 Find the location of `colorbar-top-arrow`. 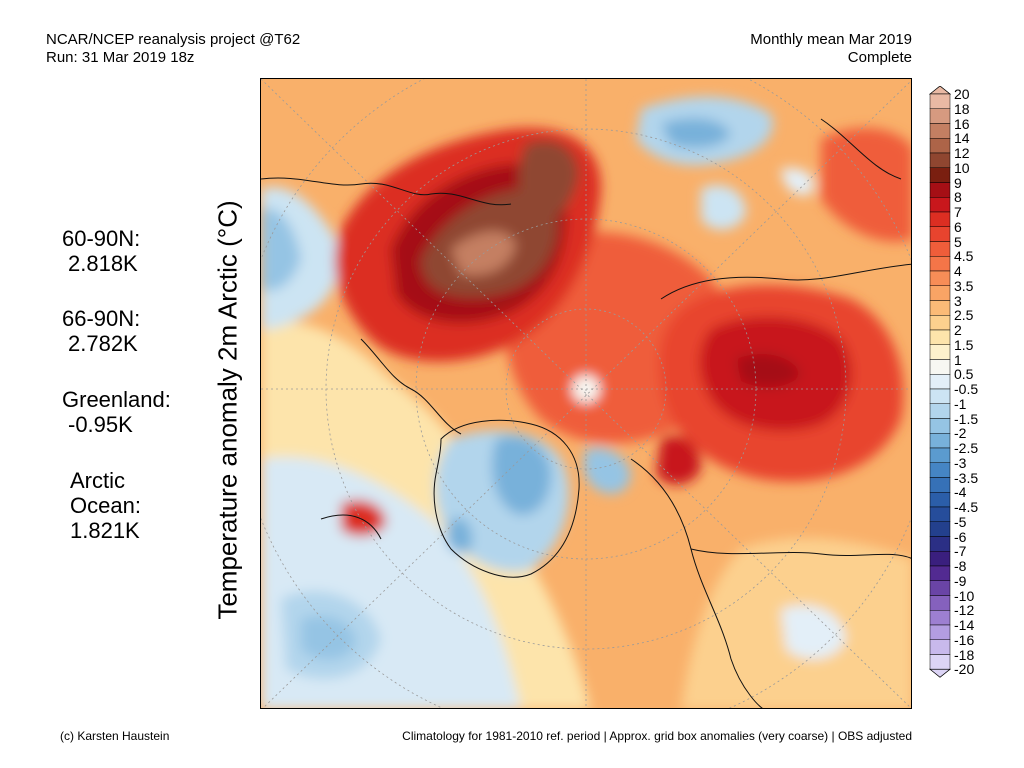

colorbar-top-arrow is located at coordinates (940, 90).